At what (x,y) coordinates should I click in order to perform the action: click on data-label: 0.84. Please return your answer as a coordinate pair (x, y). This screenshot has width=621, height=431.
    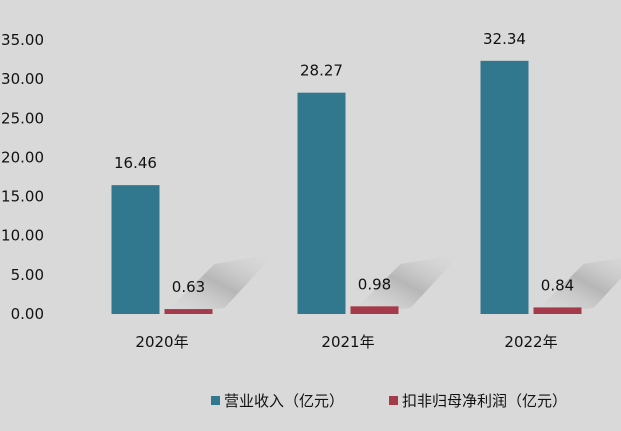
    Looking at the image, I should click on (557, 285).